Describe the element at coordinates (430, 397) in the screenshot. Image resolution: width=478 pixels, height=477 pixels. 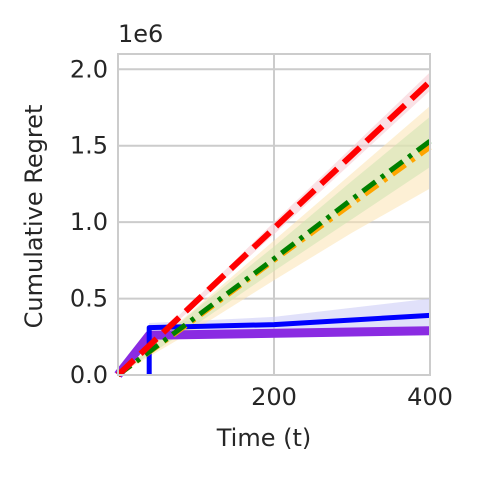
I see `x-tick-label: 400` at that location.